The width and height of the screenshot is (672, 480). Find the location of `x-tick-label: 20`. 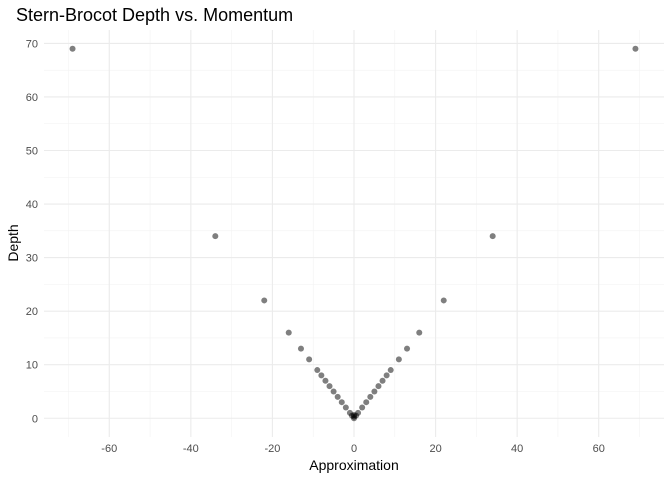

x-tick-label: 20 is located at coordinates (435, 449).